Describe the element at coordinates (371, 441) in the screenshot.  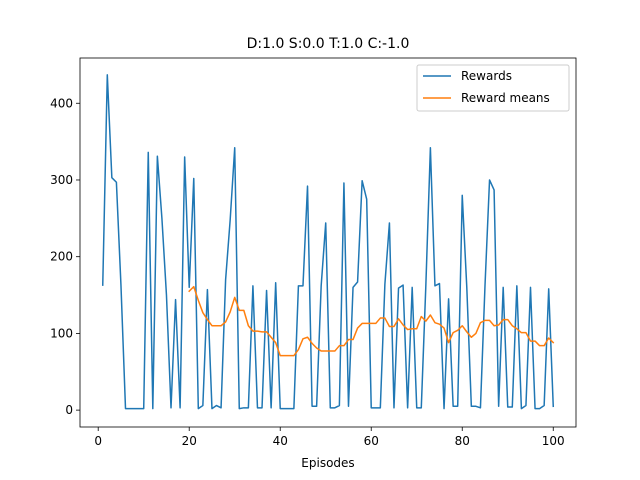
I see `x-tick-label: 60` at that location.